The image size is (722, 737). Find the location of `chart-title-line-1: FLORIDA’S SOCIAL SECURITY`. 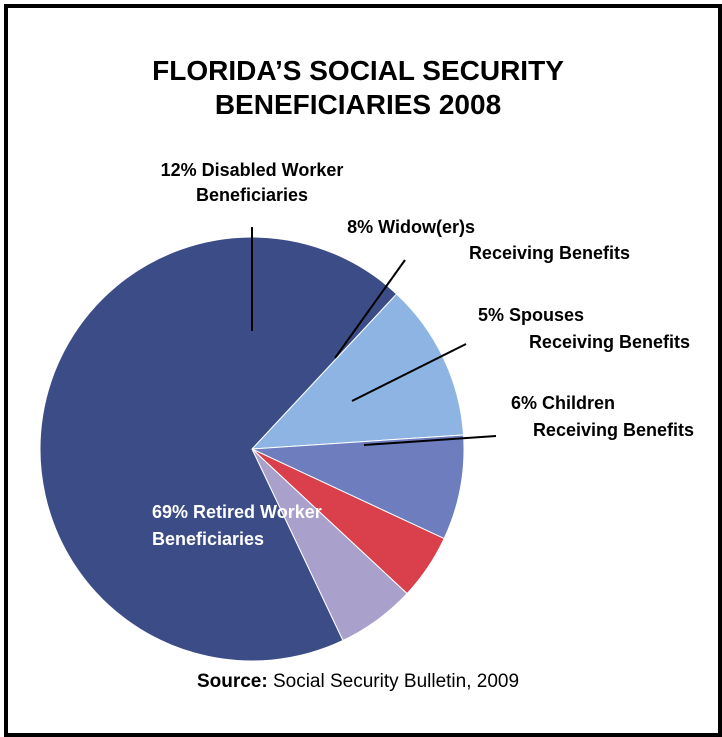

chart-title-line-1: FLORIDA’S SOCIAL SECURITY is located at coordinates (358, 70).